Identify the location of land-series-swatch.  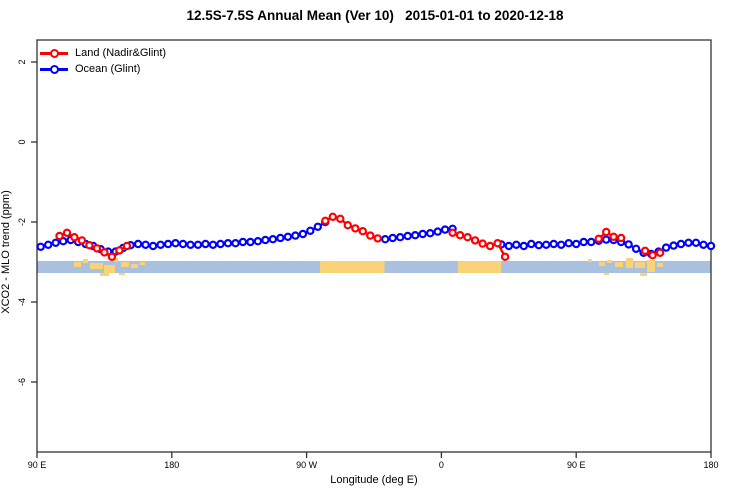
(54, 53).